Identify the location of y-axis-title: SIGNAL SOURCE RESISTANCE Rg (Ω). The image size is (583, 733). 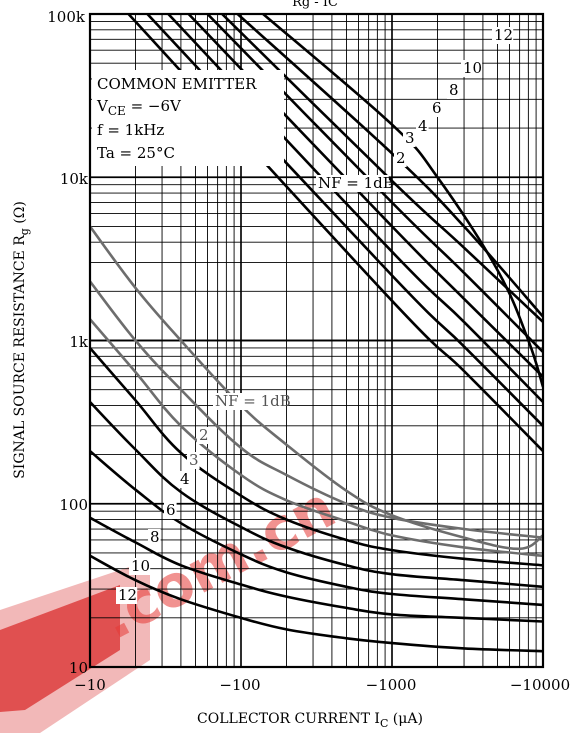
(21, 340).